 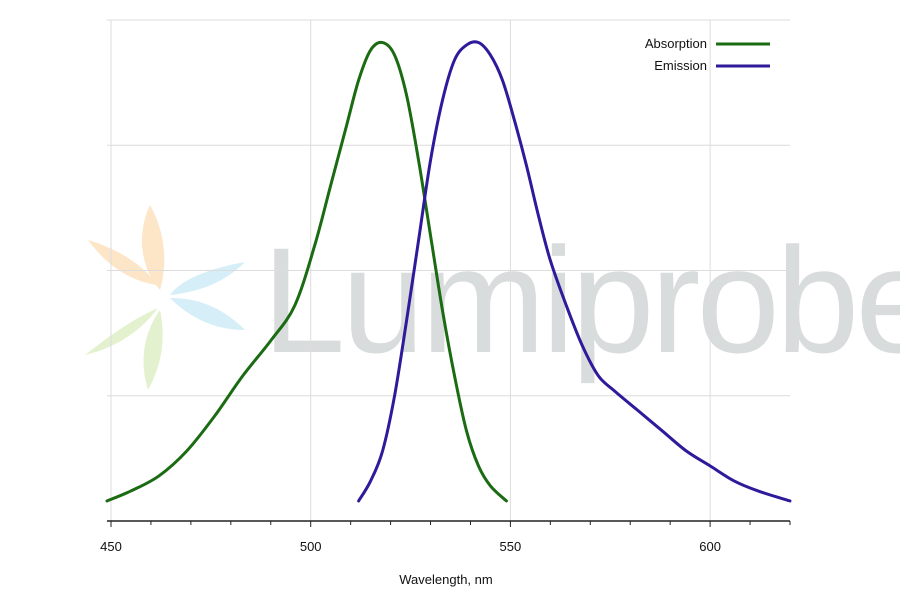 What do you see at coordinates (165, 297) in the screenshot?
I see `lumiprobe-star-logo-icon` at bounding box center [165, 297].